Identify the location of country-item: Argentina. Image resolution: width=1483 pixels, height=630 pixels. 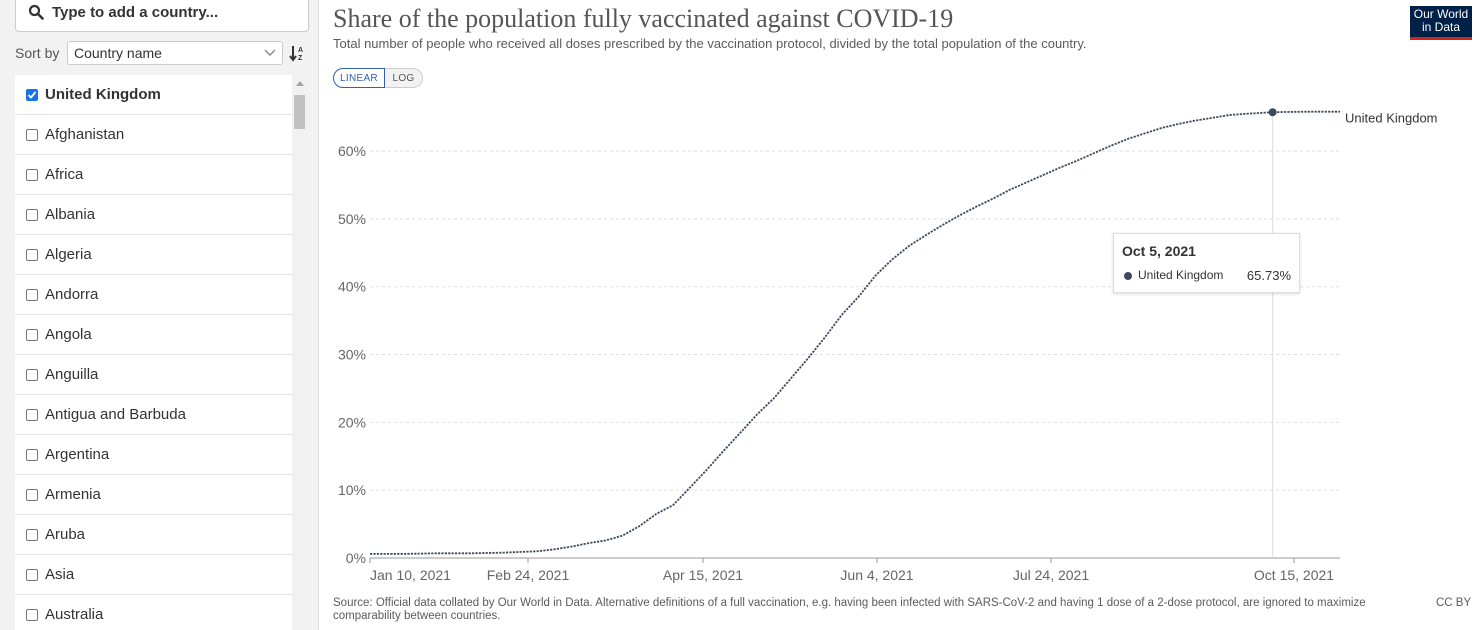
(153, 455).